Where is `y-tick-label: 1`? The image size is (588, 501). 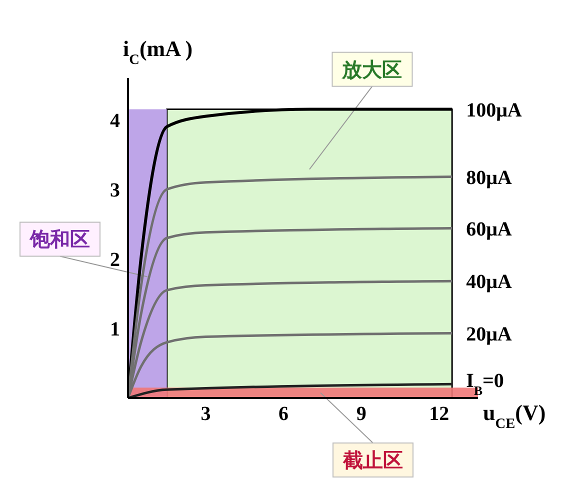
y-tick-label: 1 is located at coordinates (115, 329).